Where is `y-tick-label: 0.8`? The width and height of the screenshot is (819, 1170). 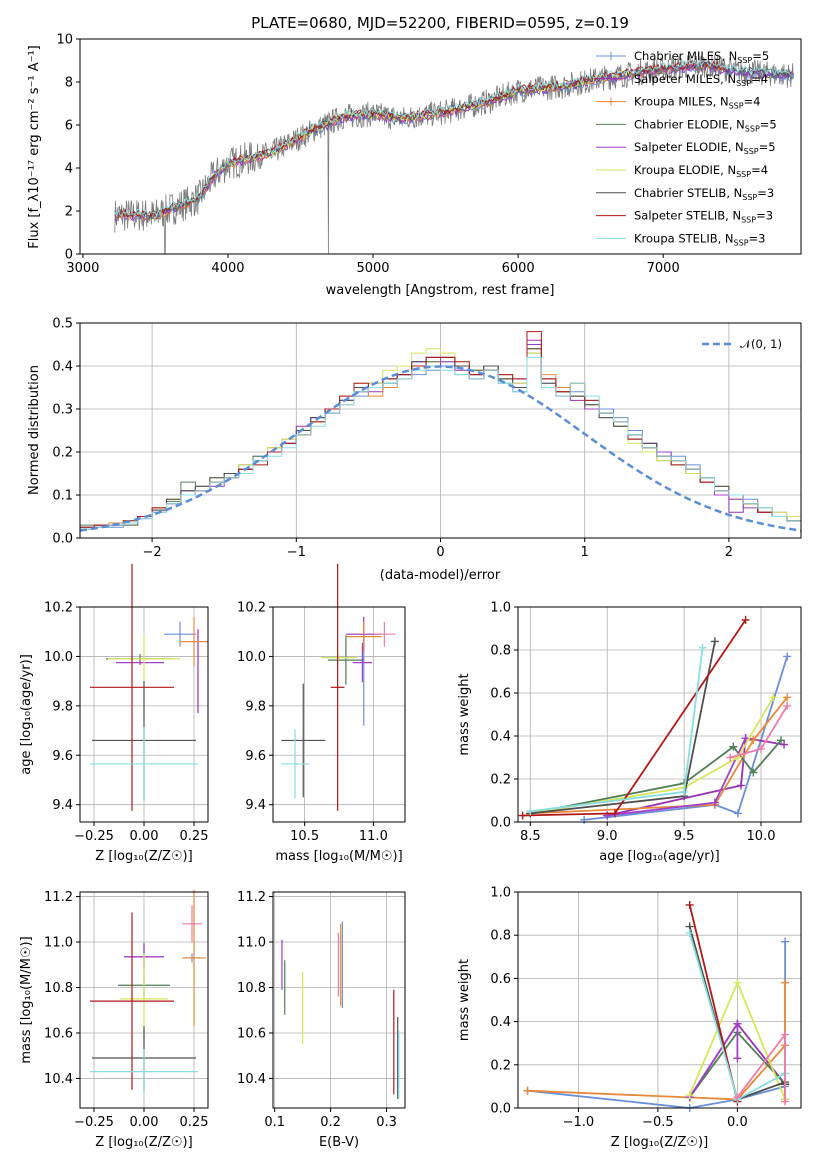
y-tick-label: 0.8 is located at coordinates (500, 936).